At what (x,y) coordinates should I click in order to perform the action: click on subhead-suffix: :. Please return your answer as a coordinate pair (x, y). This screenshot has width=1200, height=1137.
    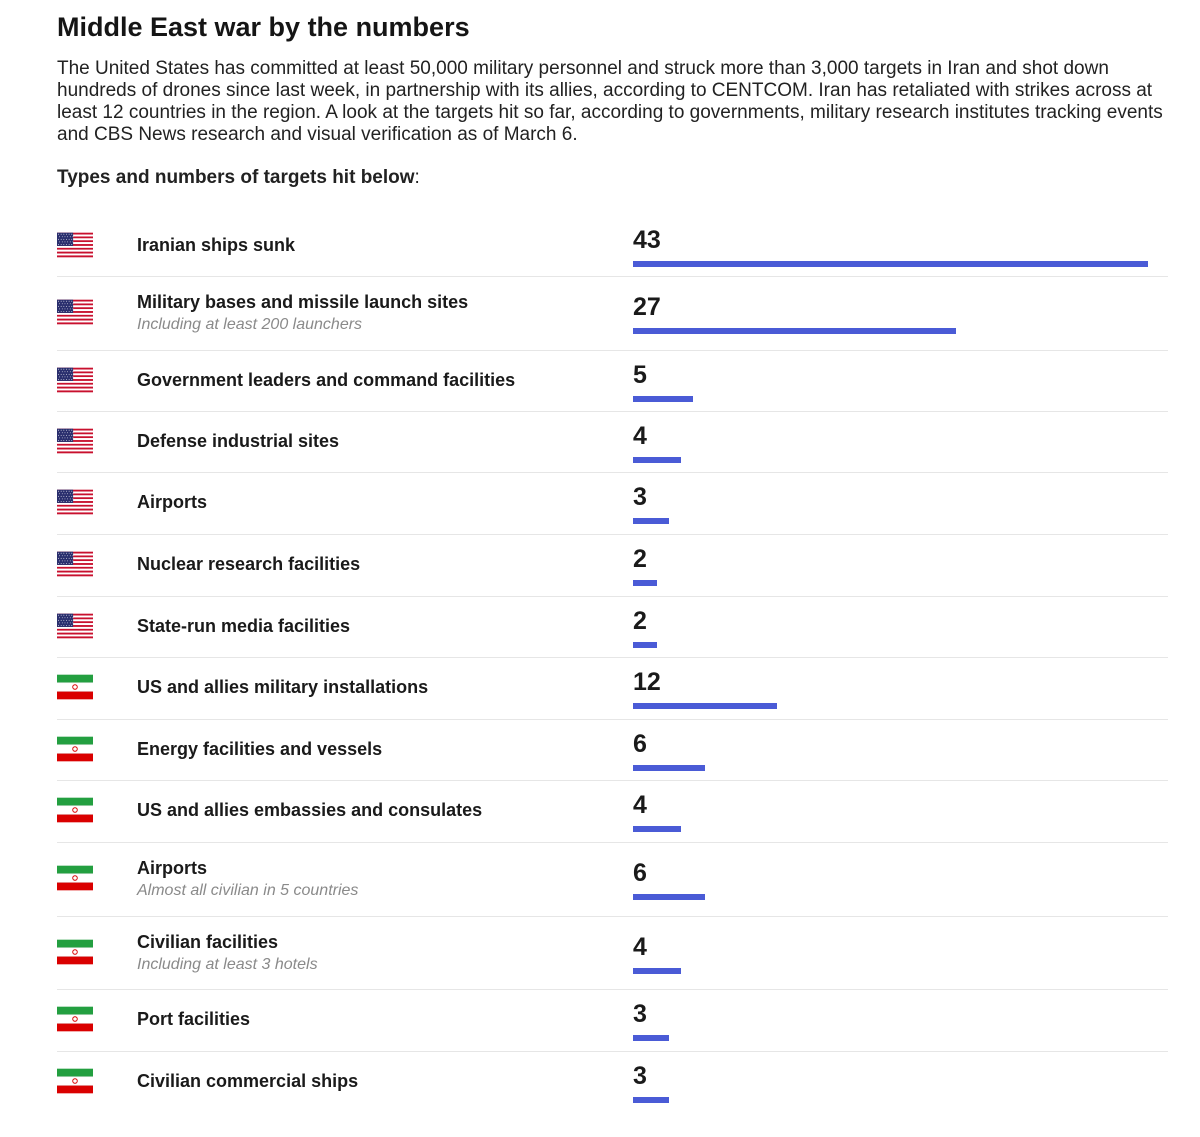
    Looking at the image, I should click on (417, 177).